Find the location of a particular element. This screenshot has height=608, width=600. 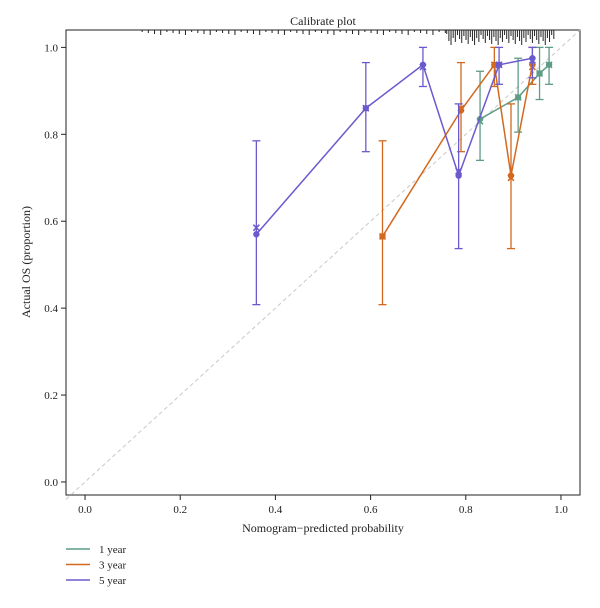

y-tick-label: 0.8 is located at coordinates (51, 135).